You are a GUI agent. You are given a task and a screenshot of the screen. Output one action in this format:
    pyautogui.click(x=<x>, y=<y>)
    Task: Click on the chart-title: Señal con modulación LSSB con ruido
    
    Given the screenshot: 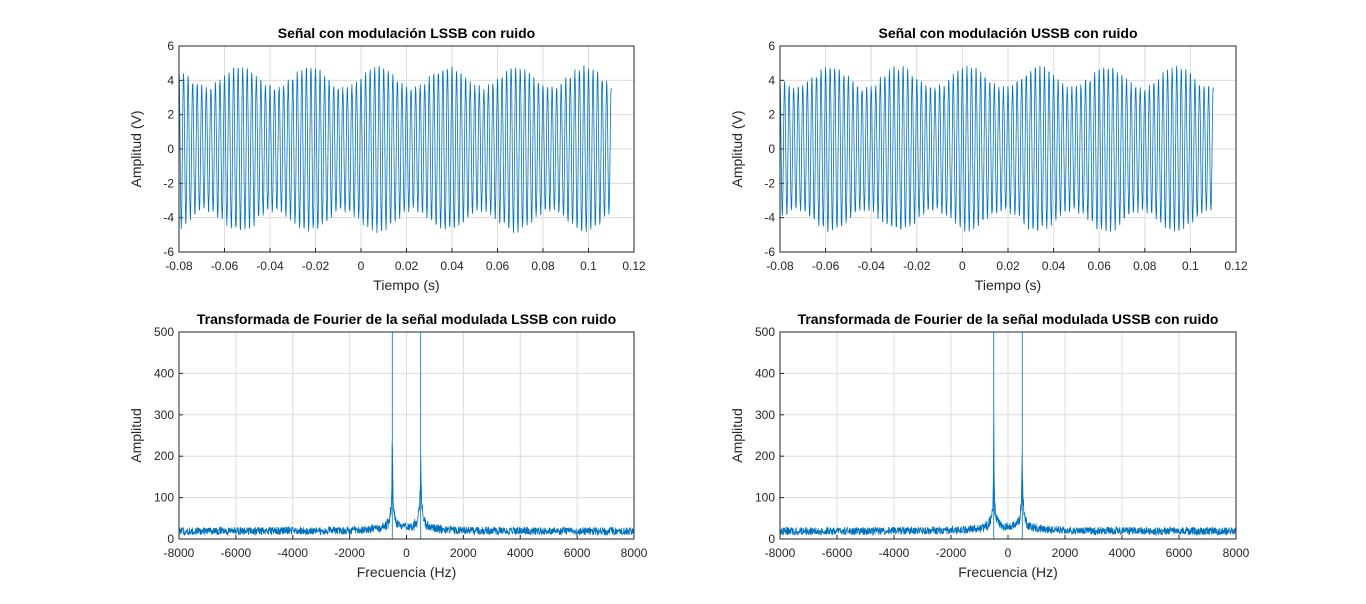 What is the action you would take?
    pyautogui.click(x=406, y=33)
    